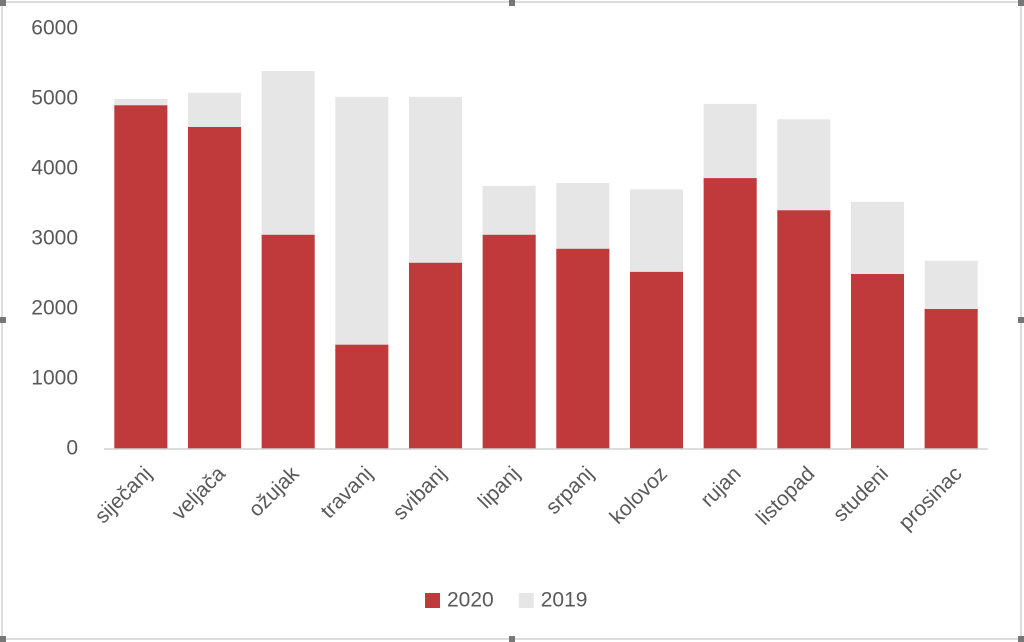 The width and height of the screenshot is (1024, 642). Describe the element at coordinates (54, 98) in the screenshot. I see `y-tick-label: 5000` at that location.